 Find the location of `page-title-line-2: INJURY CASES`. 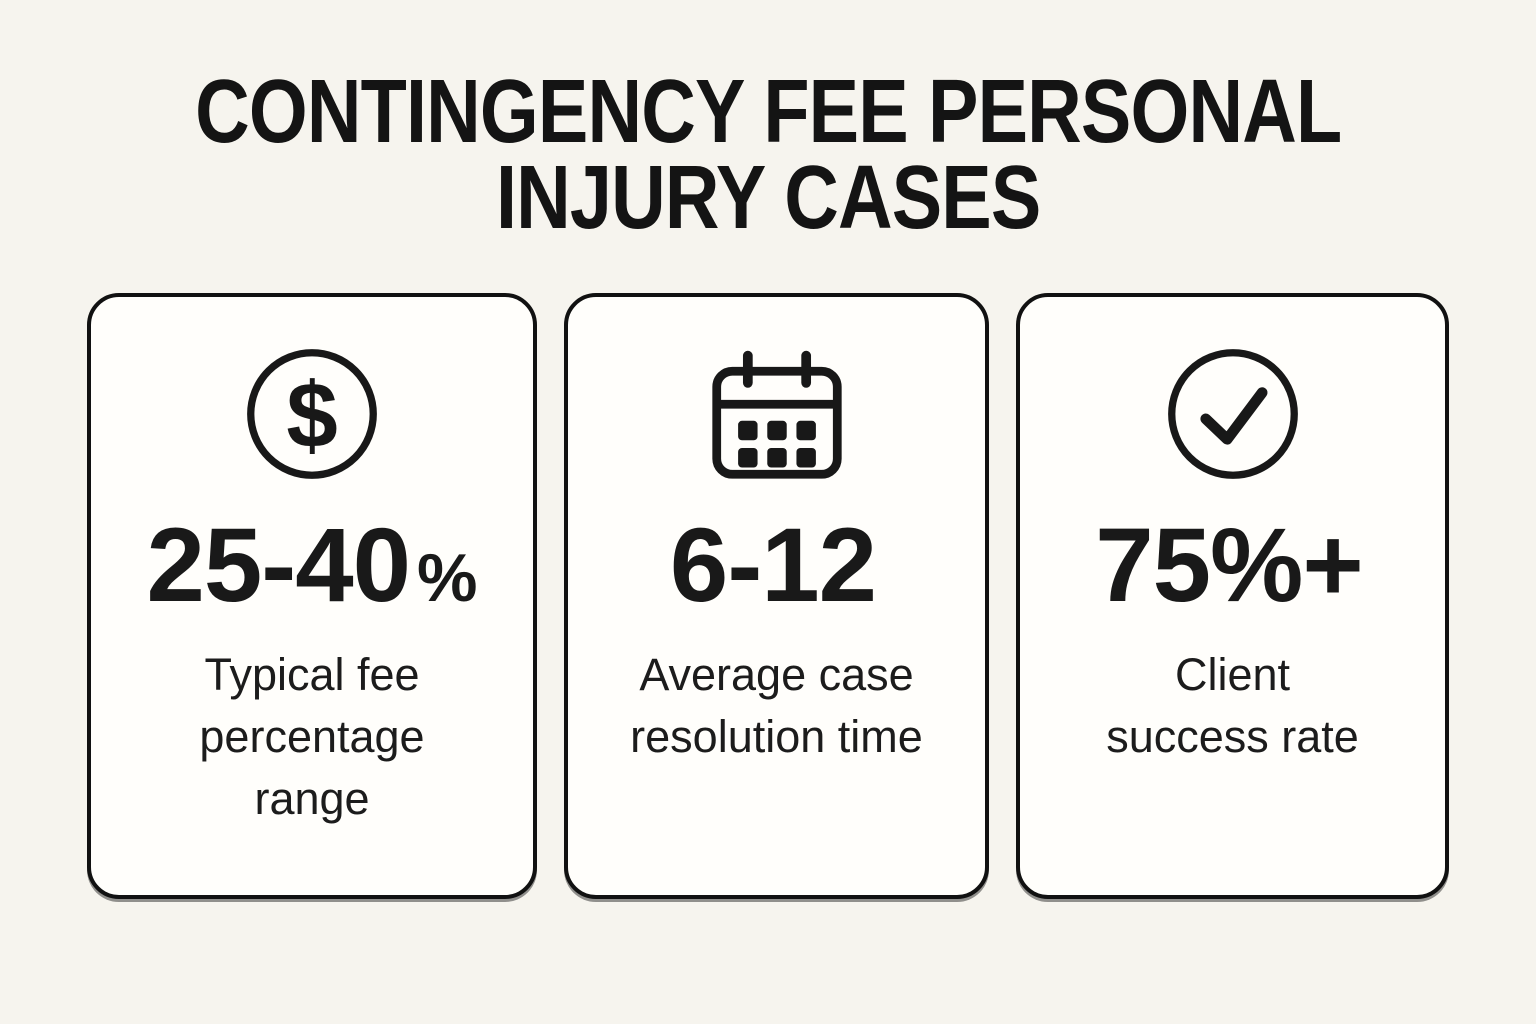

page-title-line-2: INJURY CASES is located at coordinates (768, 197).